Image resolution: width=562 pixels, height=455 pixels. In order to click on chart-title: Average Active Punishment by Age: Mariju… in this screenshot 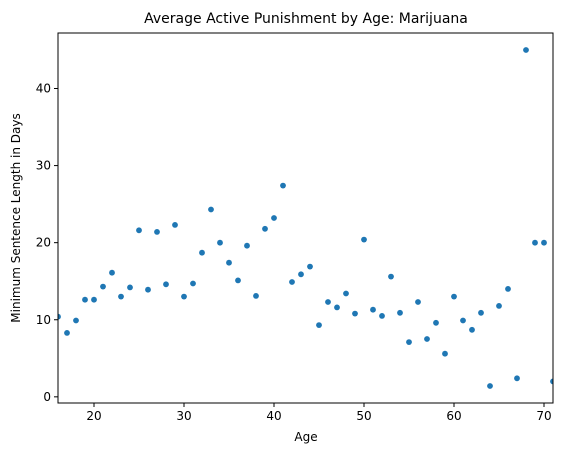, I will do `click(306, 19)`.